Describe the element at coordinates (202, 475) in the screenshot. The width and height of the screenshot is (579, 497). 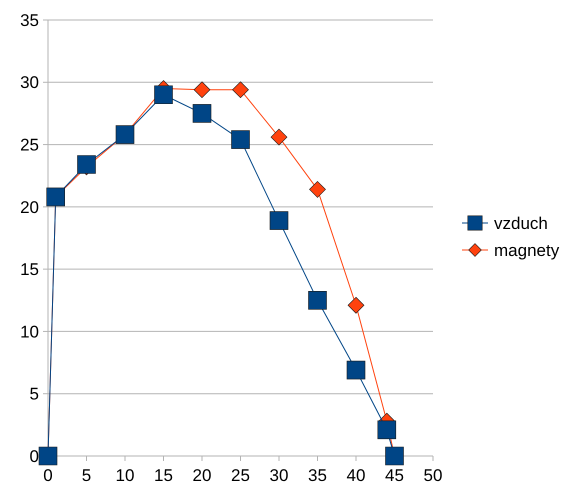
I see `x-tick-label: 20` at that location.